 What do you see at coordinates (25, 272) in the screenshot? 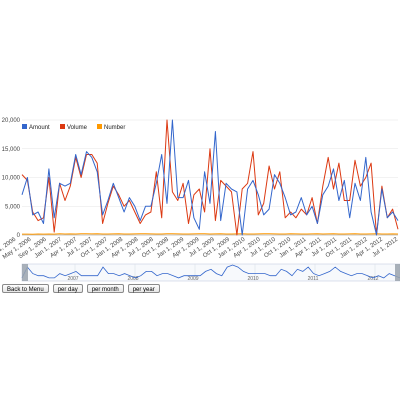
I see `navigator-left-handle` at bounding box center [25, 272].